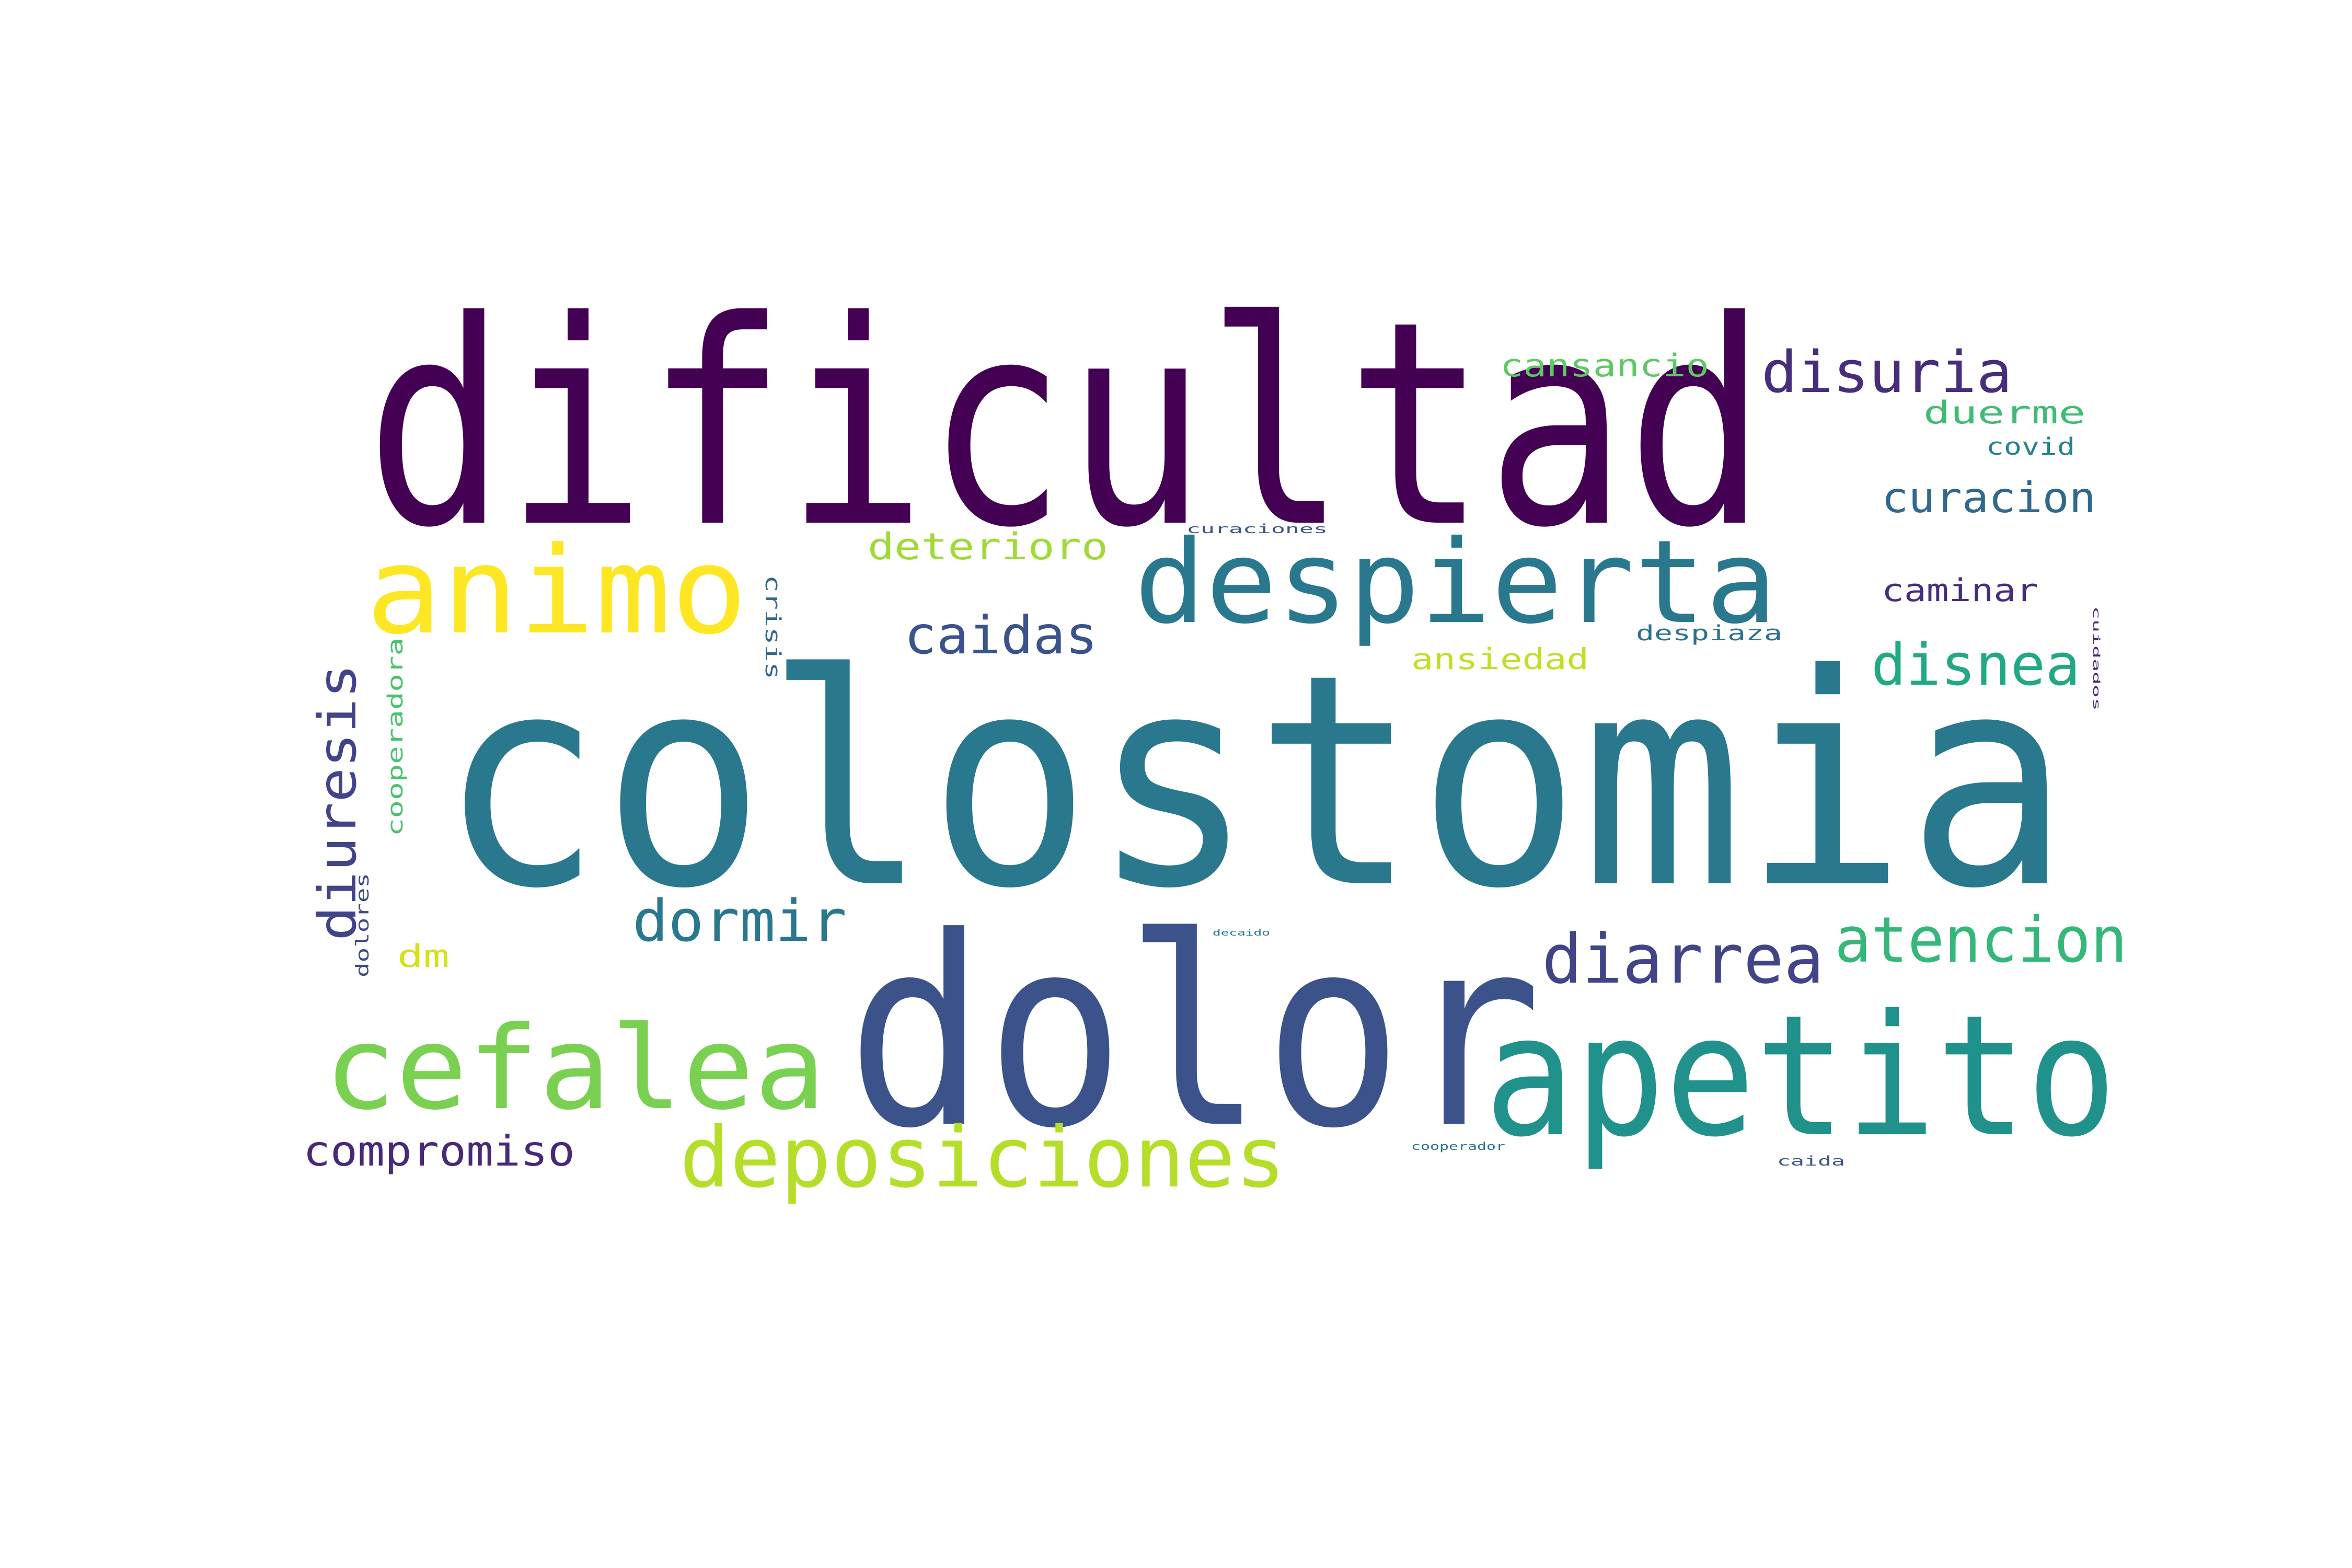 Image resolution: width=2352 pixels, height=1568 pixels. Describe the element at coordinates (1500, 659) in the screenshot. I see `word-ansiedad: ansiedad` at that location.